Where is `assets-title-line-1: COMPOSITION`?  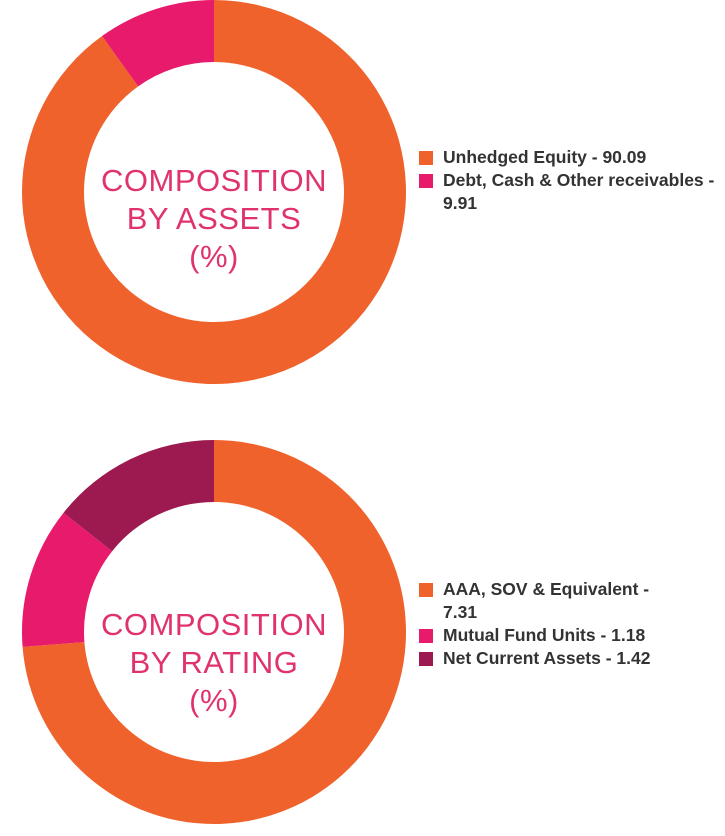
assets-title-line-1: COMPOSITION is located at coordinates (214, 180).